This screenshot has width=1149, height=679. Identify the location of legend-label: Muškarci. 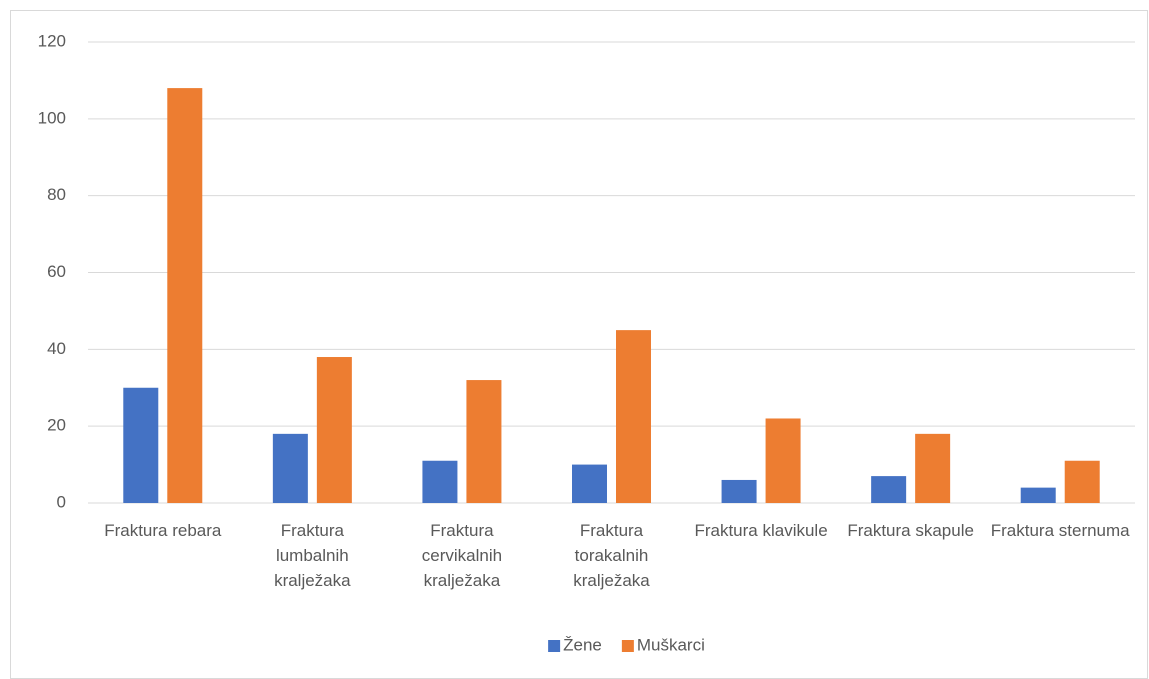
(671, 644).